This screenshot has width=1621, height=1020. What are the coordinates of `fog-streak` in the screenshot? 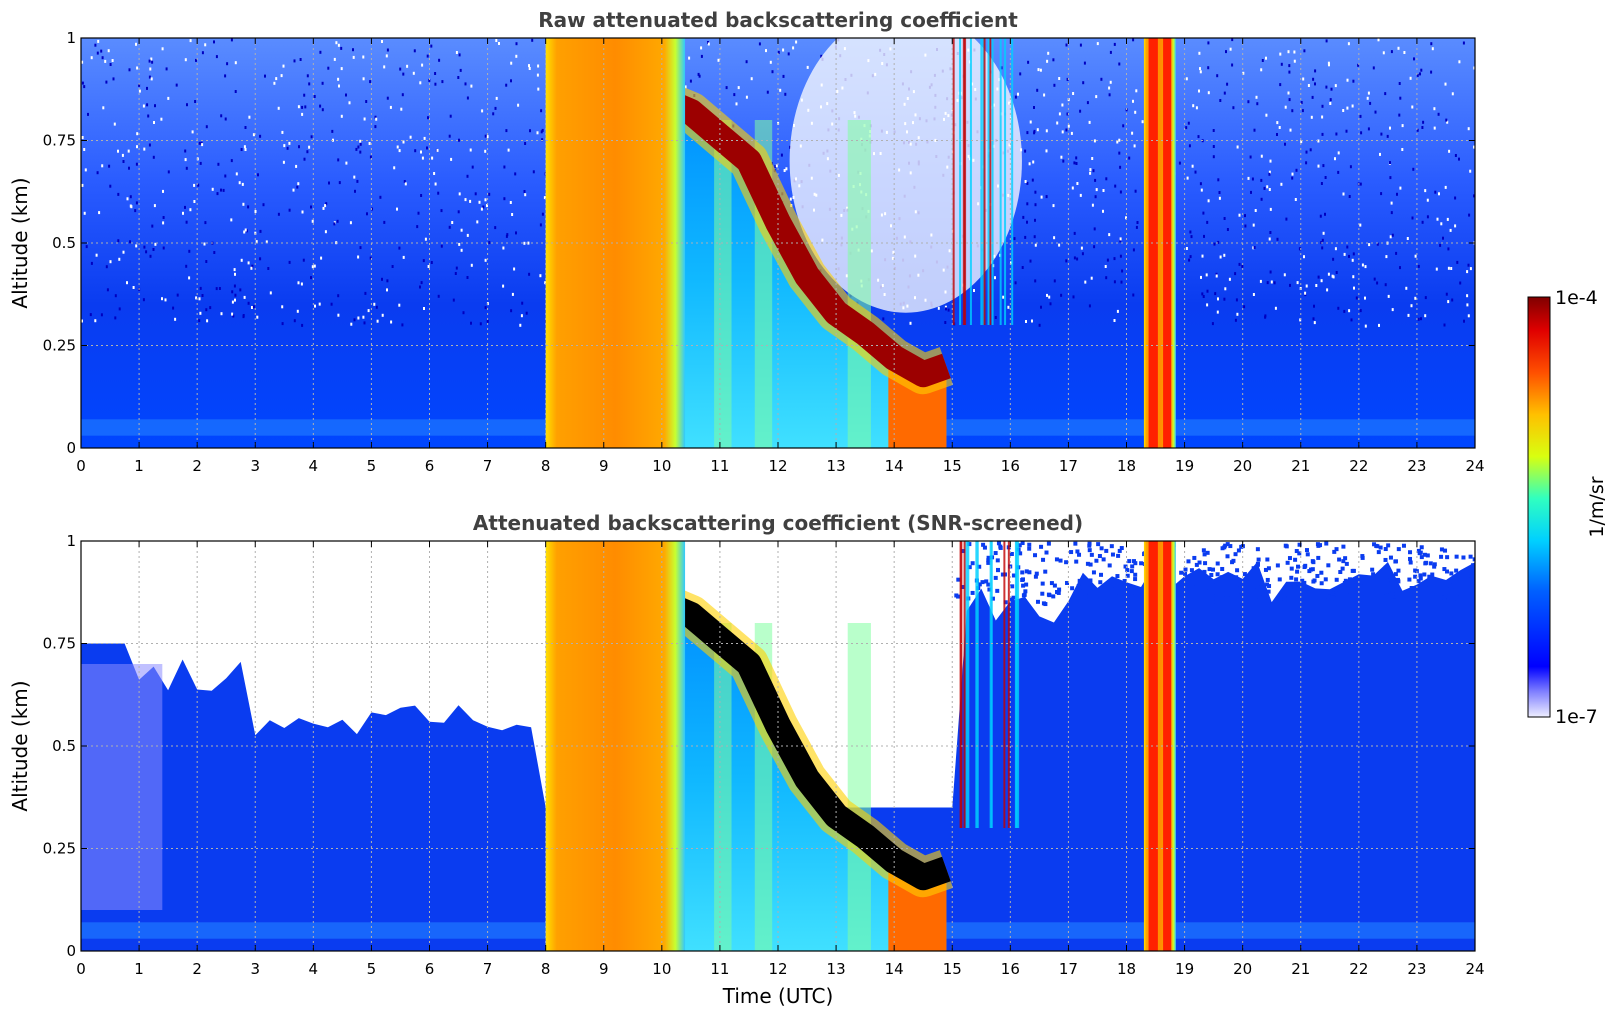 It's located at (723, 787).